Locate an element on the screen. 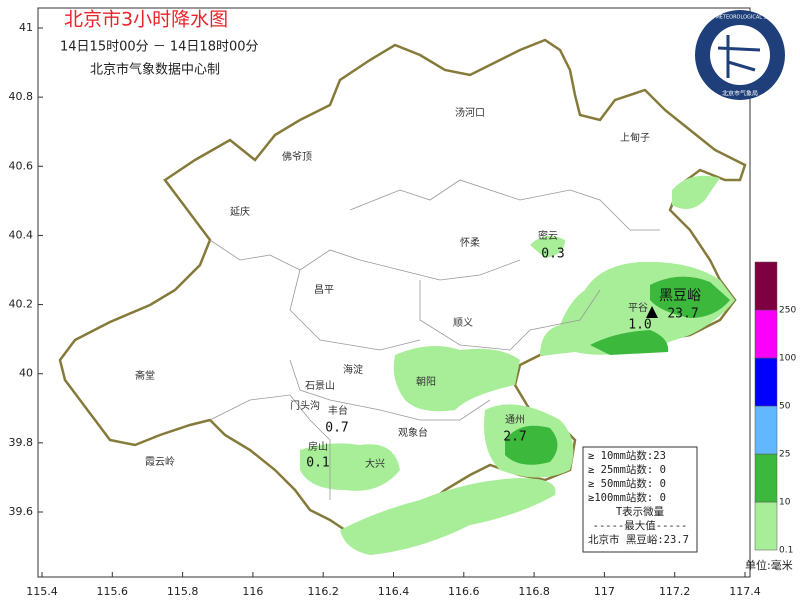  legend-label: 10 is located at coordinates (785, 503).